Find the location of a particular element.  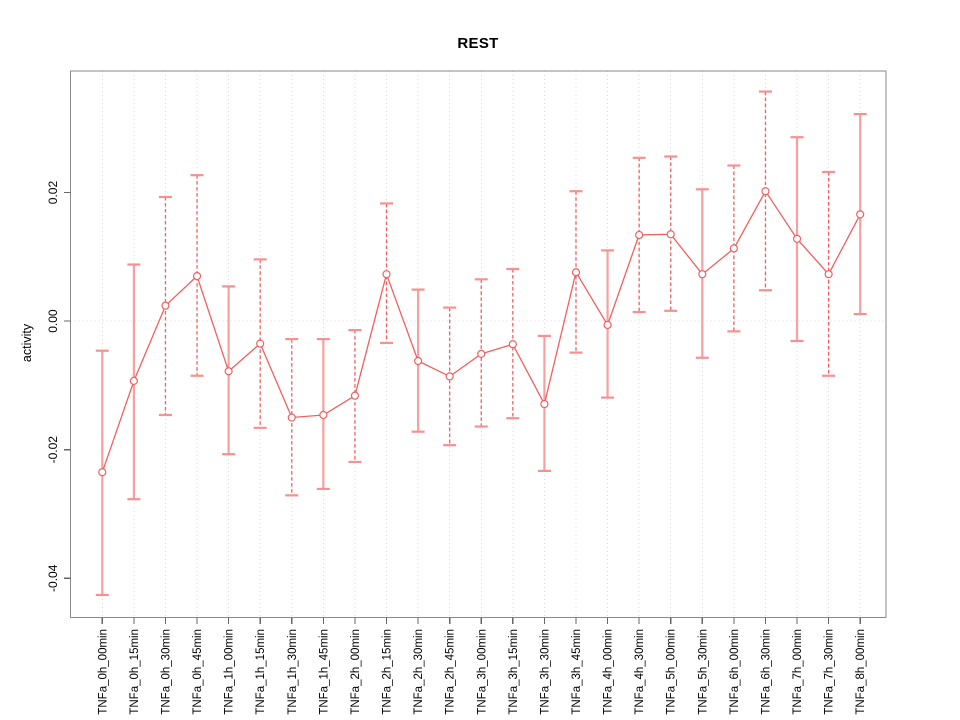

x-tick-label: TNFa_0h_30min is located at coordinates (166, 672).